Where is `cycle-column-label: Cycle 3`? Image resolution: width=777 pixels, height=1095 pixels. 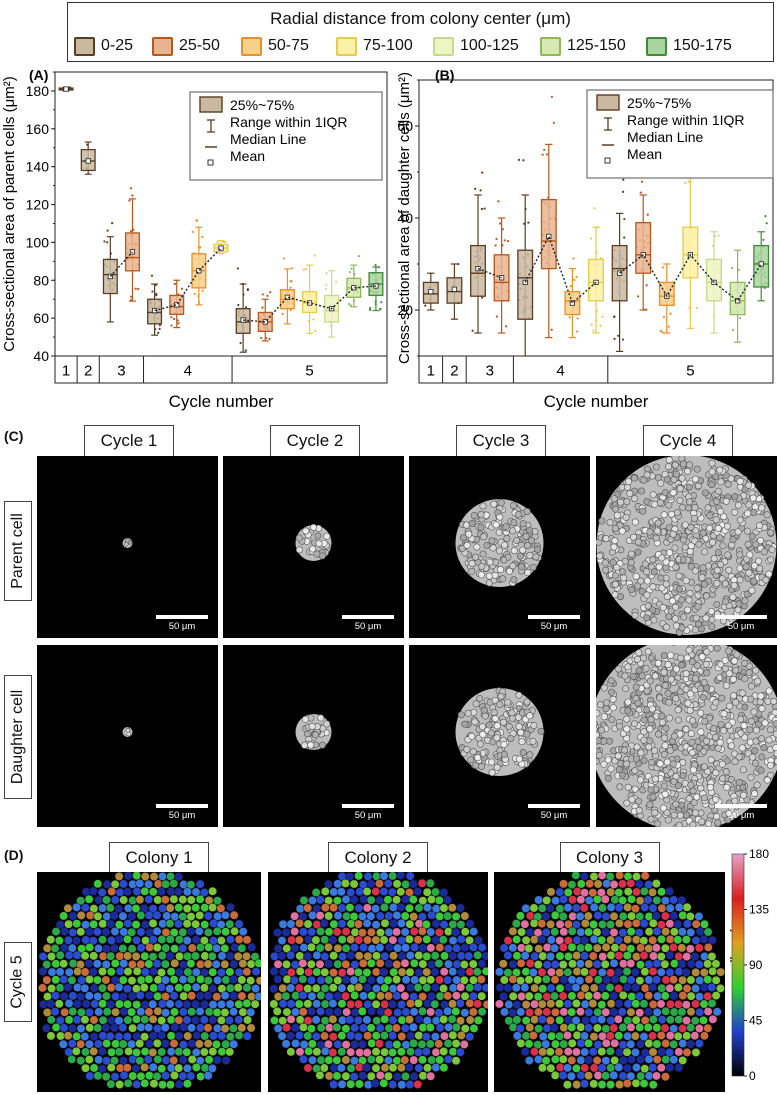 cycle-column-label: Cycle 3 is located at coordinates (501, 441).